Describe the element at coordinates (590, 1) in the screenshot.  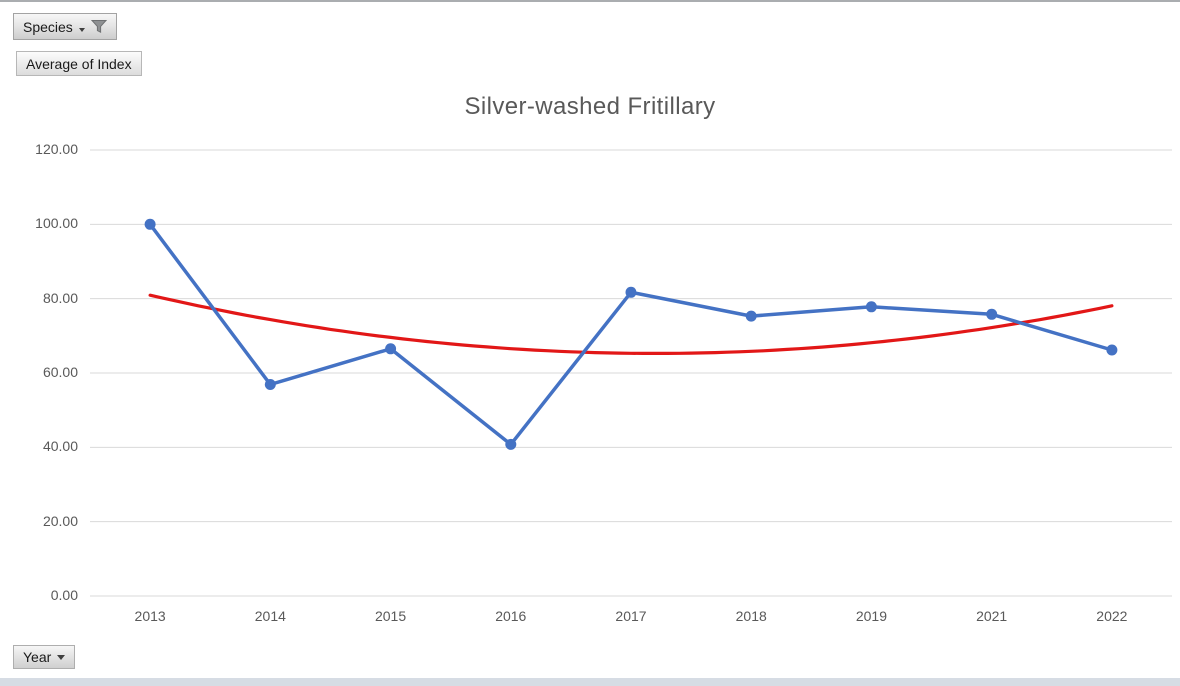
I see `window-top-edge` at that location.